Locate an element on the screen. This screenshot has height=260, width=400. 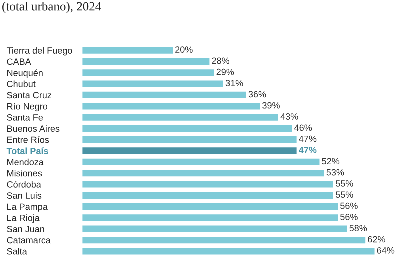
y-tick-label: Buenos Aires is located at coordinates (34, 128).